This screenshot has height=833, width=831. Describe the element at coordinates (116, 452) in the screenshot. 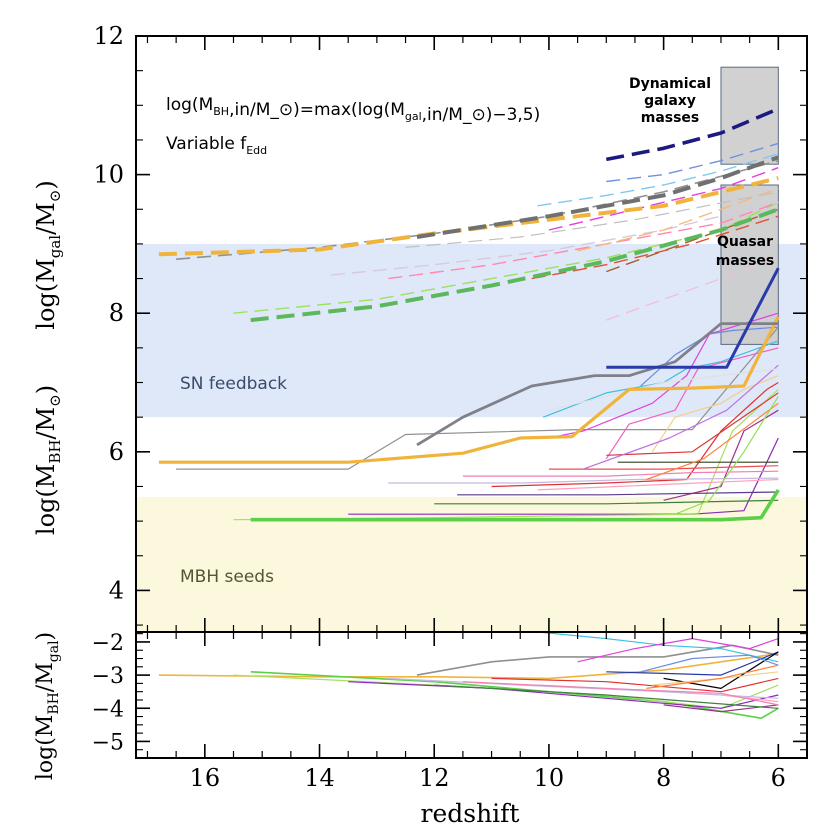

I see `y-tick-label: 6` at that location.